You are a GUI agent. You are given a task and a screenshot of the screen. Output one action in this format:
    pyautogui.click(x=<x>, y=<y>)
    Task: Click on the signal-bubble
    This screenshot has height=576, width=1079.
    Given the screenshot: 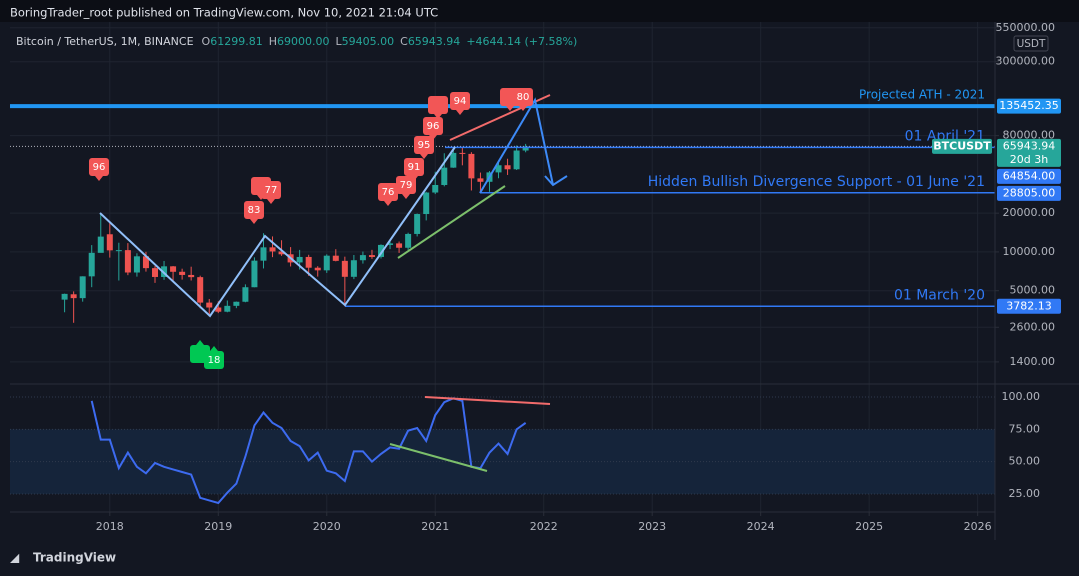 What is the action you would take?
    pyautogui.click(x=438, y=107)
    